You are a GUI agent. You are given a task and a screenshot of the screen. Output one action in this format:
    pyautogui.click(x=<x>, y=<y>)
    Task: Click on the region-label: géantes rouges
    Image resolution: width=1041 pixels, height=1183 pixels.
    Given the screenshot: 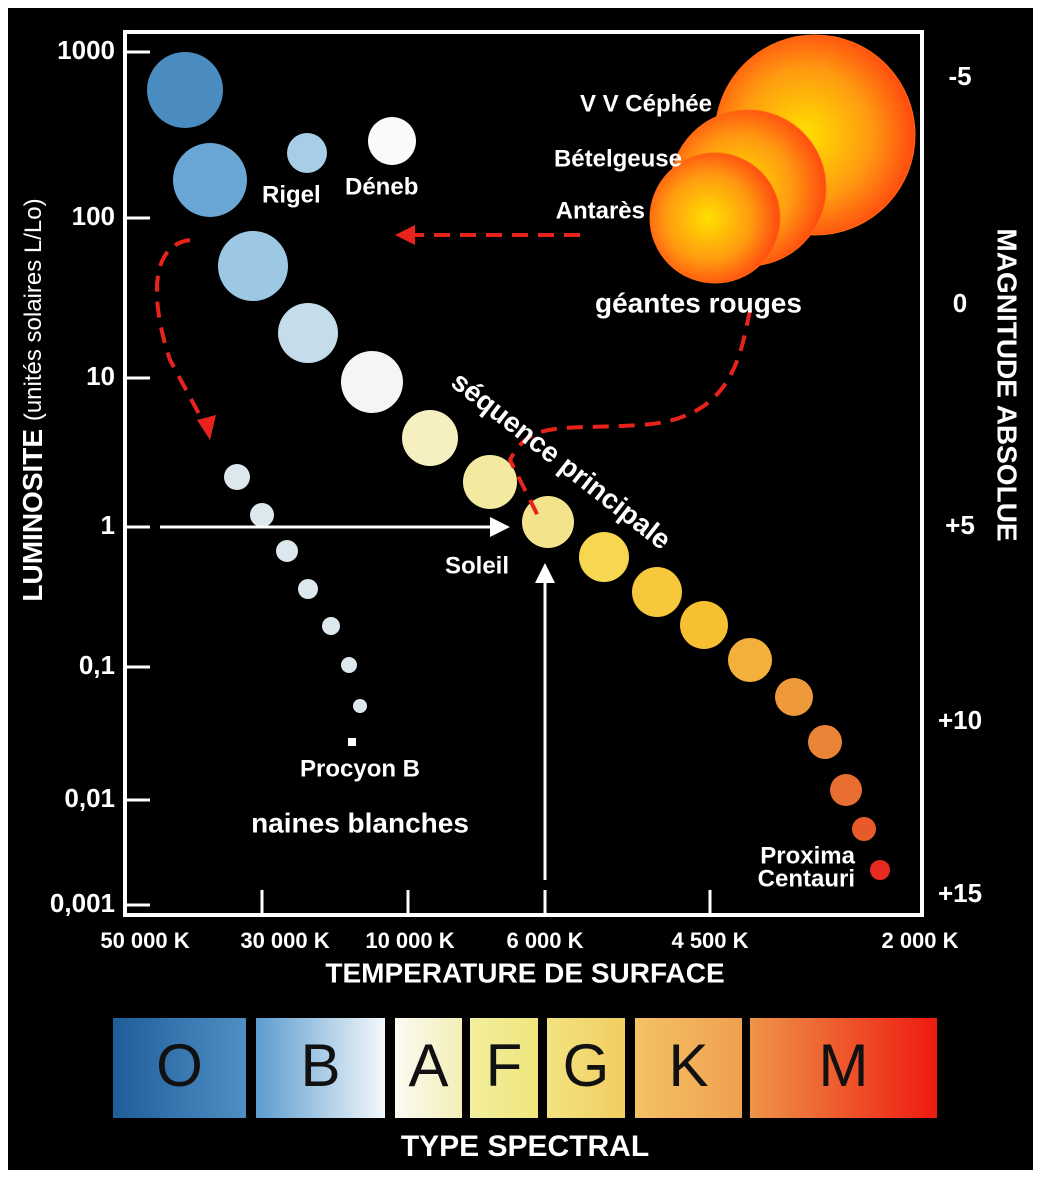 What is the action you would take?
    pyautogui.click(x=698, y=302)
    